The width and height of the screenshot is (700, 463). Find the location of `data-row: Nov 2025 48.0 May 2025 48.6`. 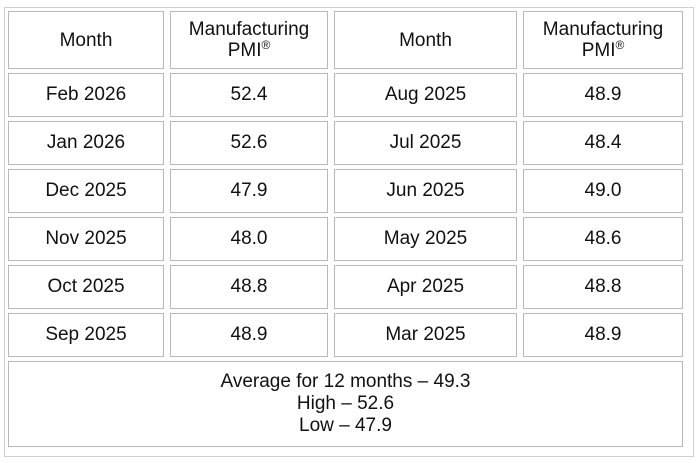

data-row: Nov 2025 48.0 May 2025 48.6 is located at coordinates (345, 239).